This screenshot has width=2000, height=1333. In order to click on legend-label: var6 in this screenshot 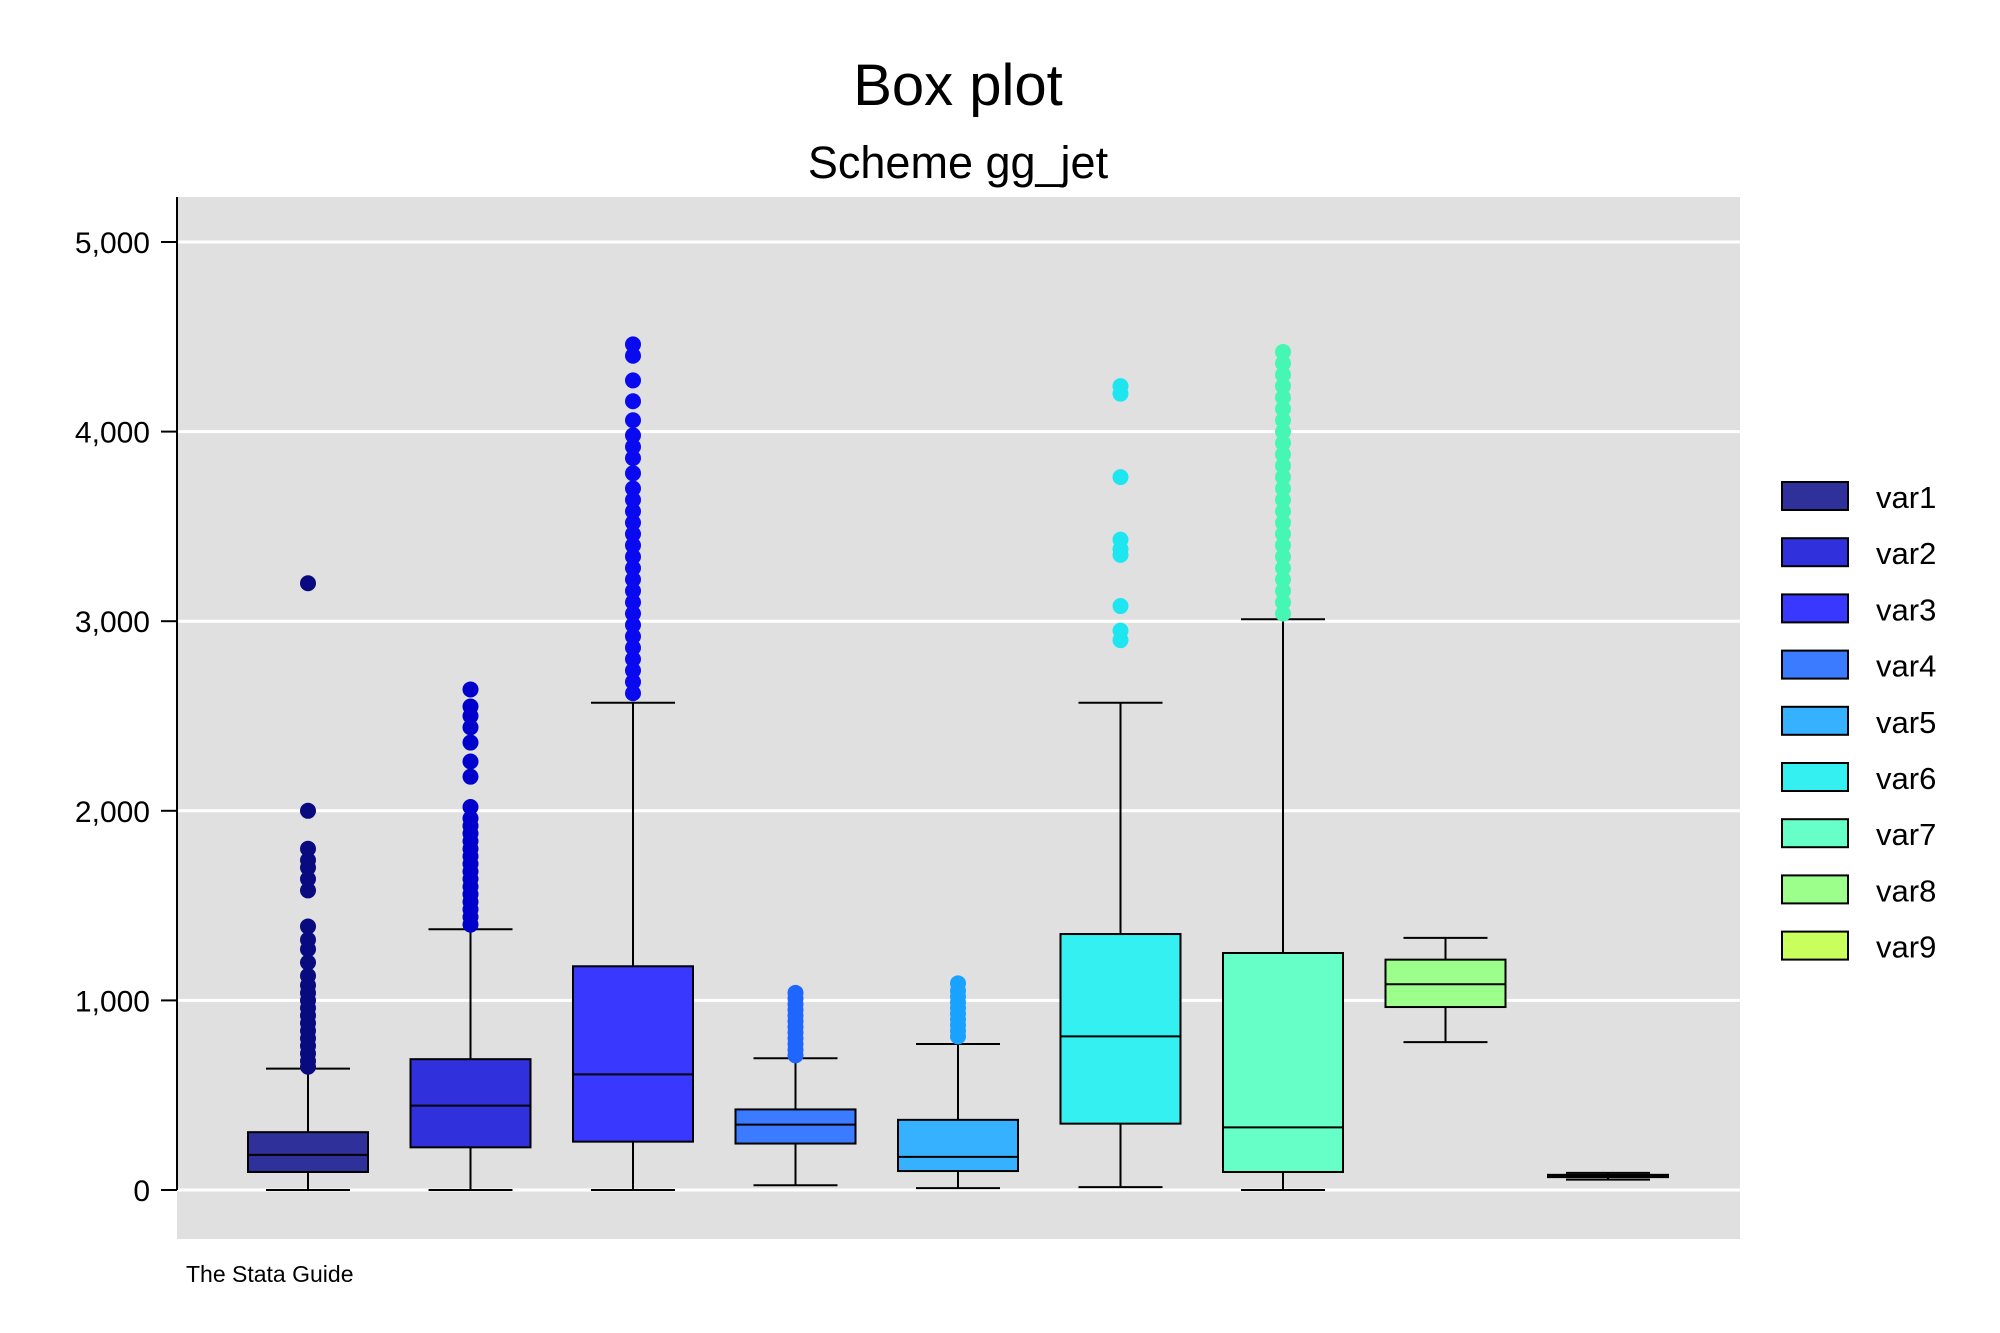, I will do `click(1906, 778)`.